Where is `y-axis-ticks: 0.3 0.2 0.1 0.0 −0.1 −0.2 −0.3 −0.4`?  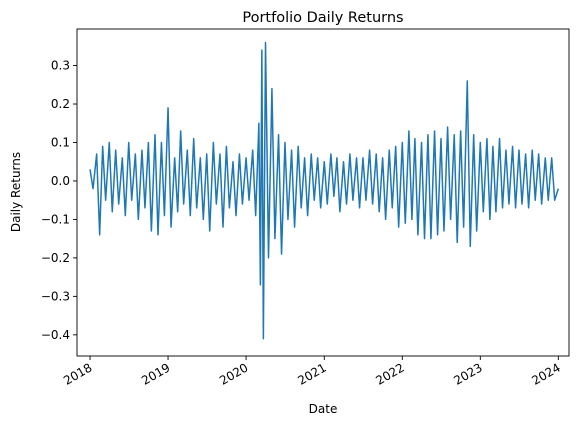 y-axis-ticks: 0.3 0.2 0.1 0.0 −0.1 −0.2 −0.3 −0.4 is located at coordinates (59, 200).